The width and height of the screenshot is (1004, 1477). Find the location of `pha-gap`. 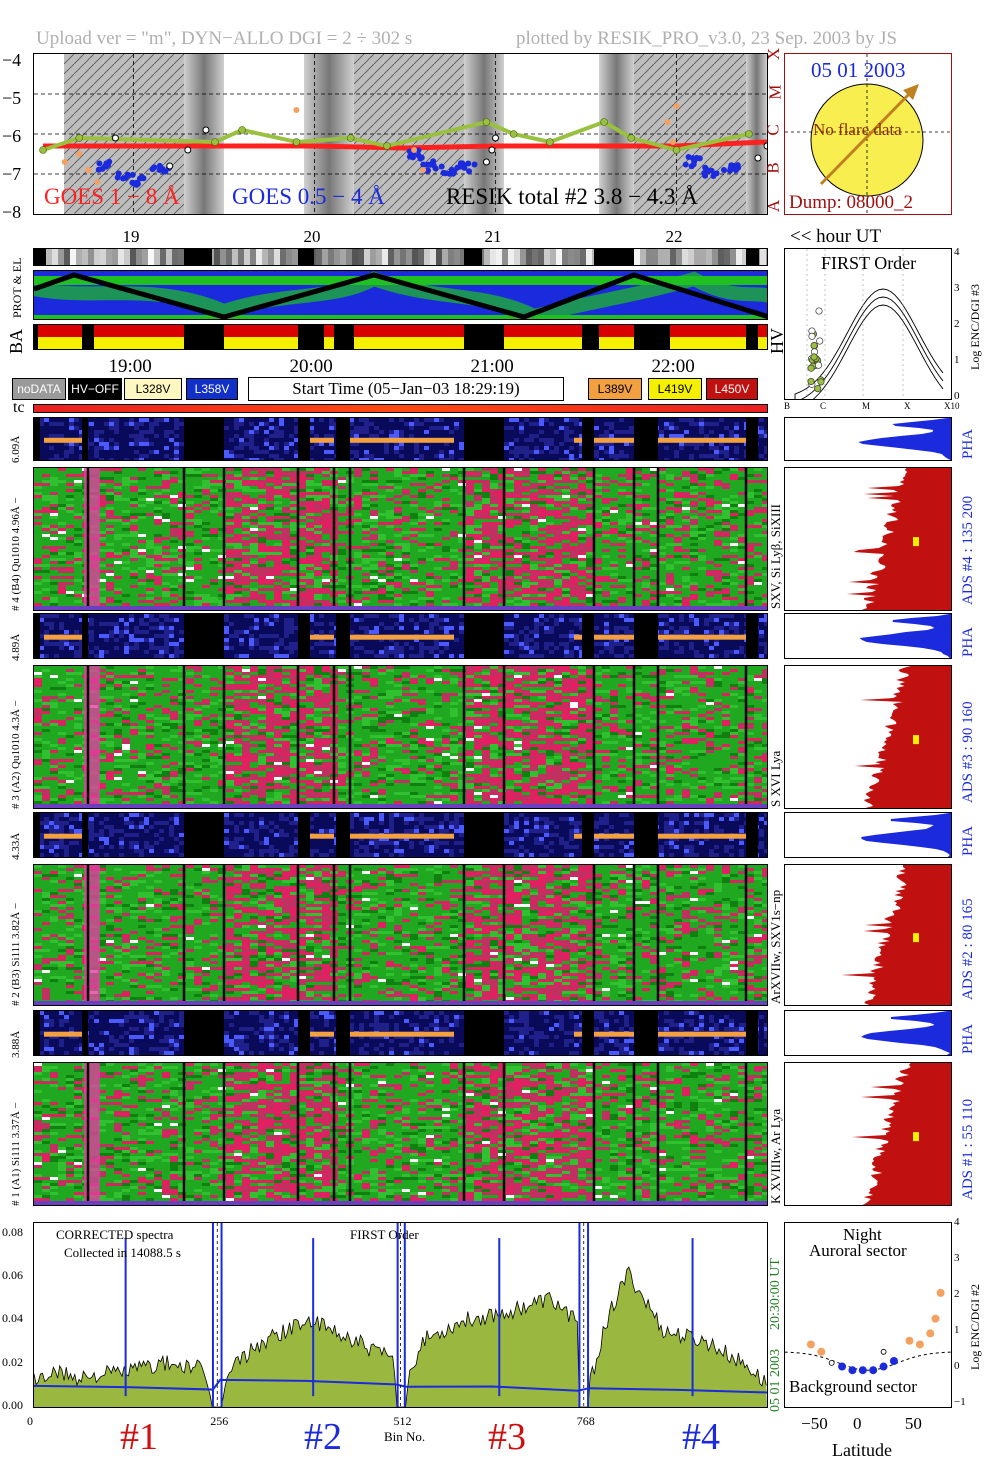

pha-gap is located at coordinates (343, 439).